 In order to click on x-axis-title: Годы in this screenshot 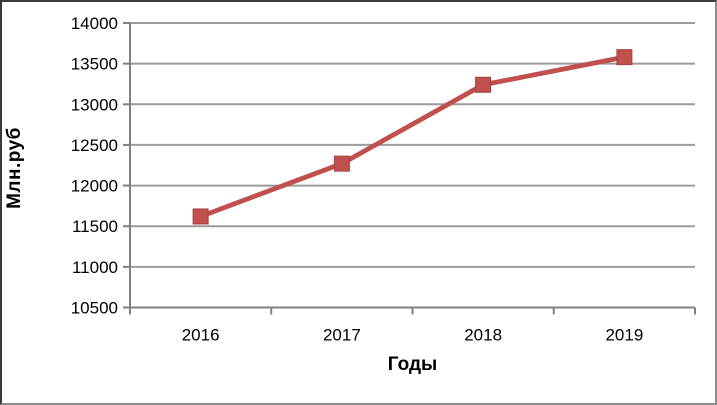, I will do `click(412, 364)`.